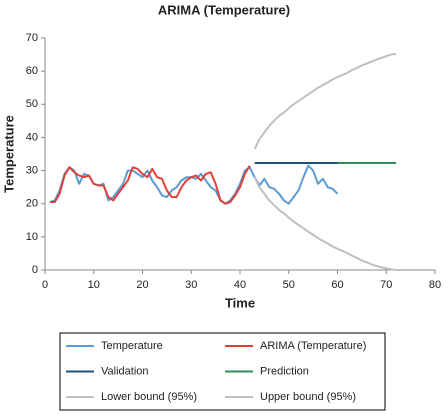 Image resolution: width=448 pixels, height=415 pixels. I want to click on y-tick-label: 30, so click(32, 170).